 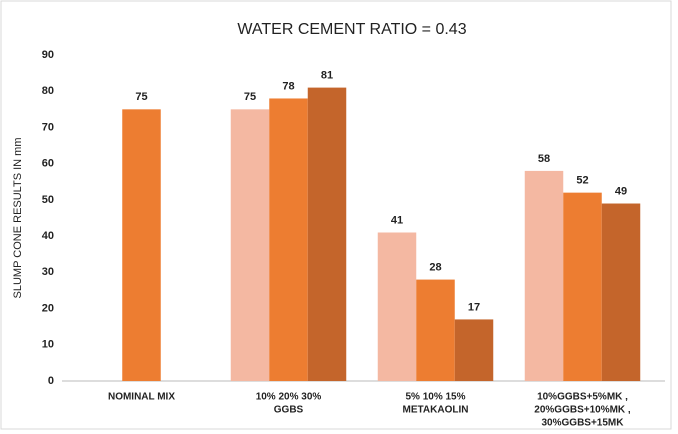 What do you see at coordinates (435, 397) in the screenshot?
I see `x-tick-label: 5% 10% 15%` at bounding box center [435, 397].